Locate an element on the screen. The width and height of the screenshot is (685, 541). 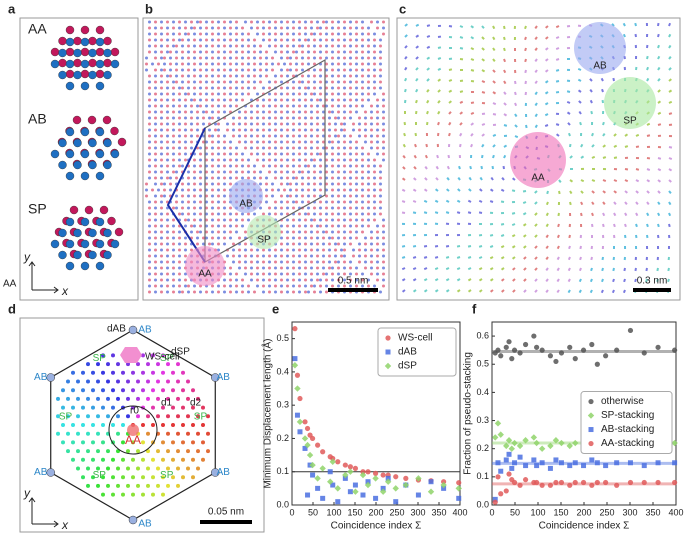
x-tick-label: 300 is located at coordinates (629, 512).